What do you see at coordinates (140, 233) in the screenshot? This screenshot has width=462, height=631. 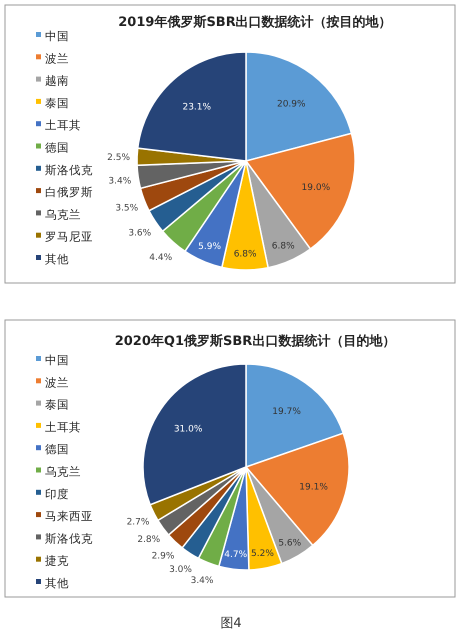 I see `data-label: 3.6%` at bounding box center [140, 233].